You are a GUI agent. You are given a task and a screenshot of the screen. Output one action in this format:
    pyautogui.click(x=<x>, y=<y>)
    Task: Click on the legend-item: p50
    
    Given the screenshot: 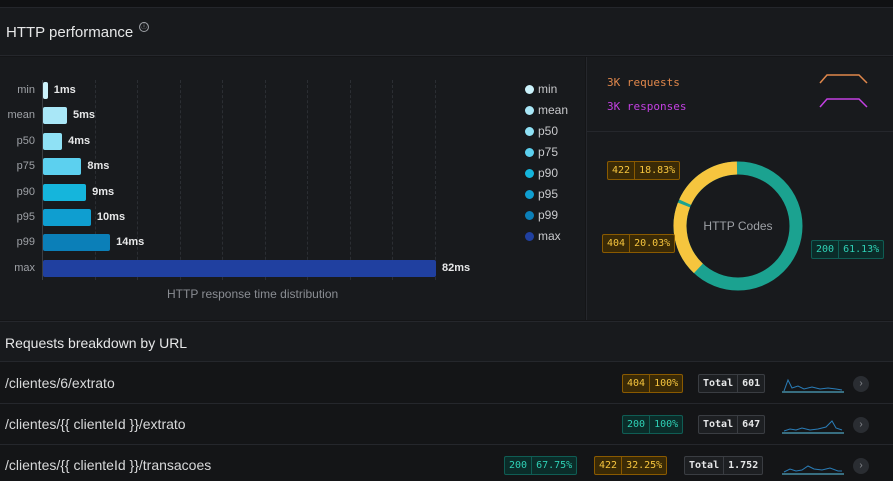 What is the action you would take?
    pyautogui.click(x=541, y=131)
    